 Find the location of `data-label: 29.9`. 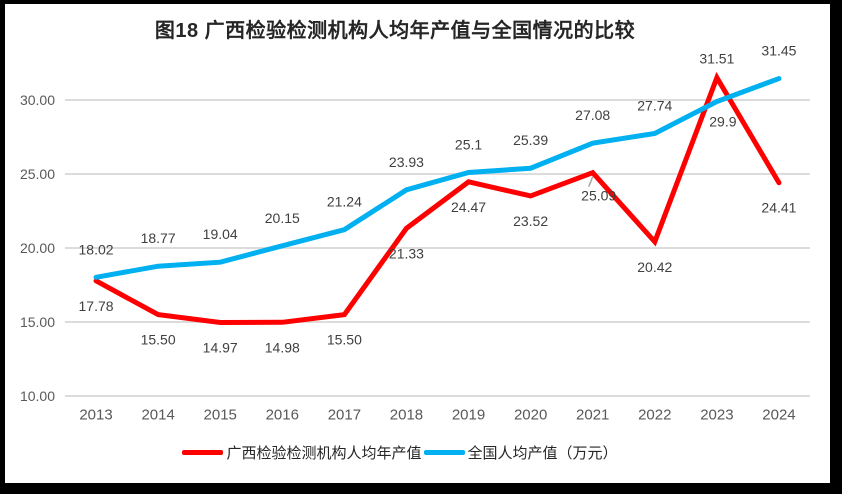

data-label: 29.9 is located at coordinates (722, 121).